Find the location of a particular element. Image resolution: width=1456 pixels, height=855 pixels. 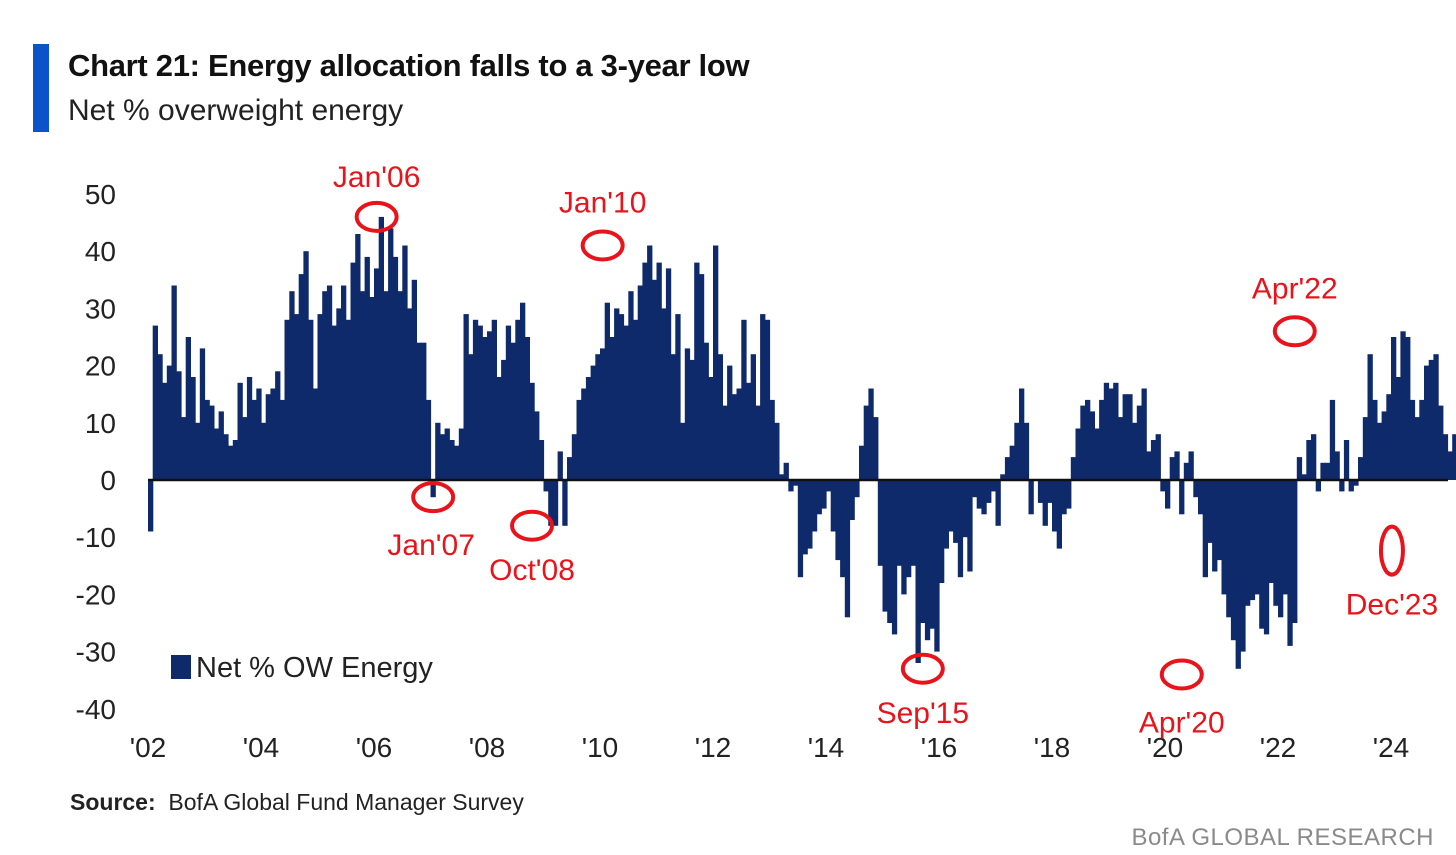

x-tick-label: '02 is located at coordinates (148, 747).